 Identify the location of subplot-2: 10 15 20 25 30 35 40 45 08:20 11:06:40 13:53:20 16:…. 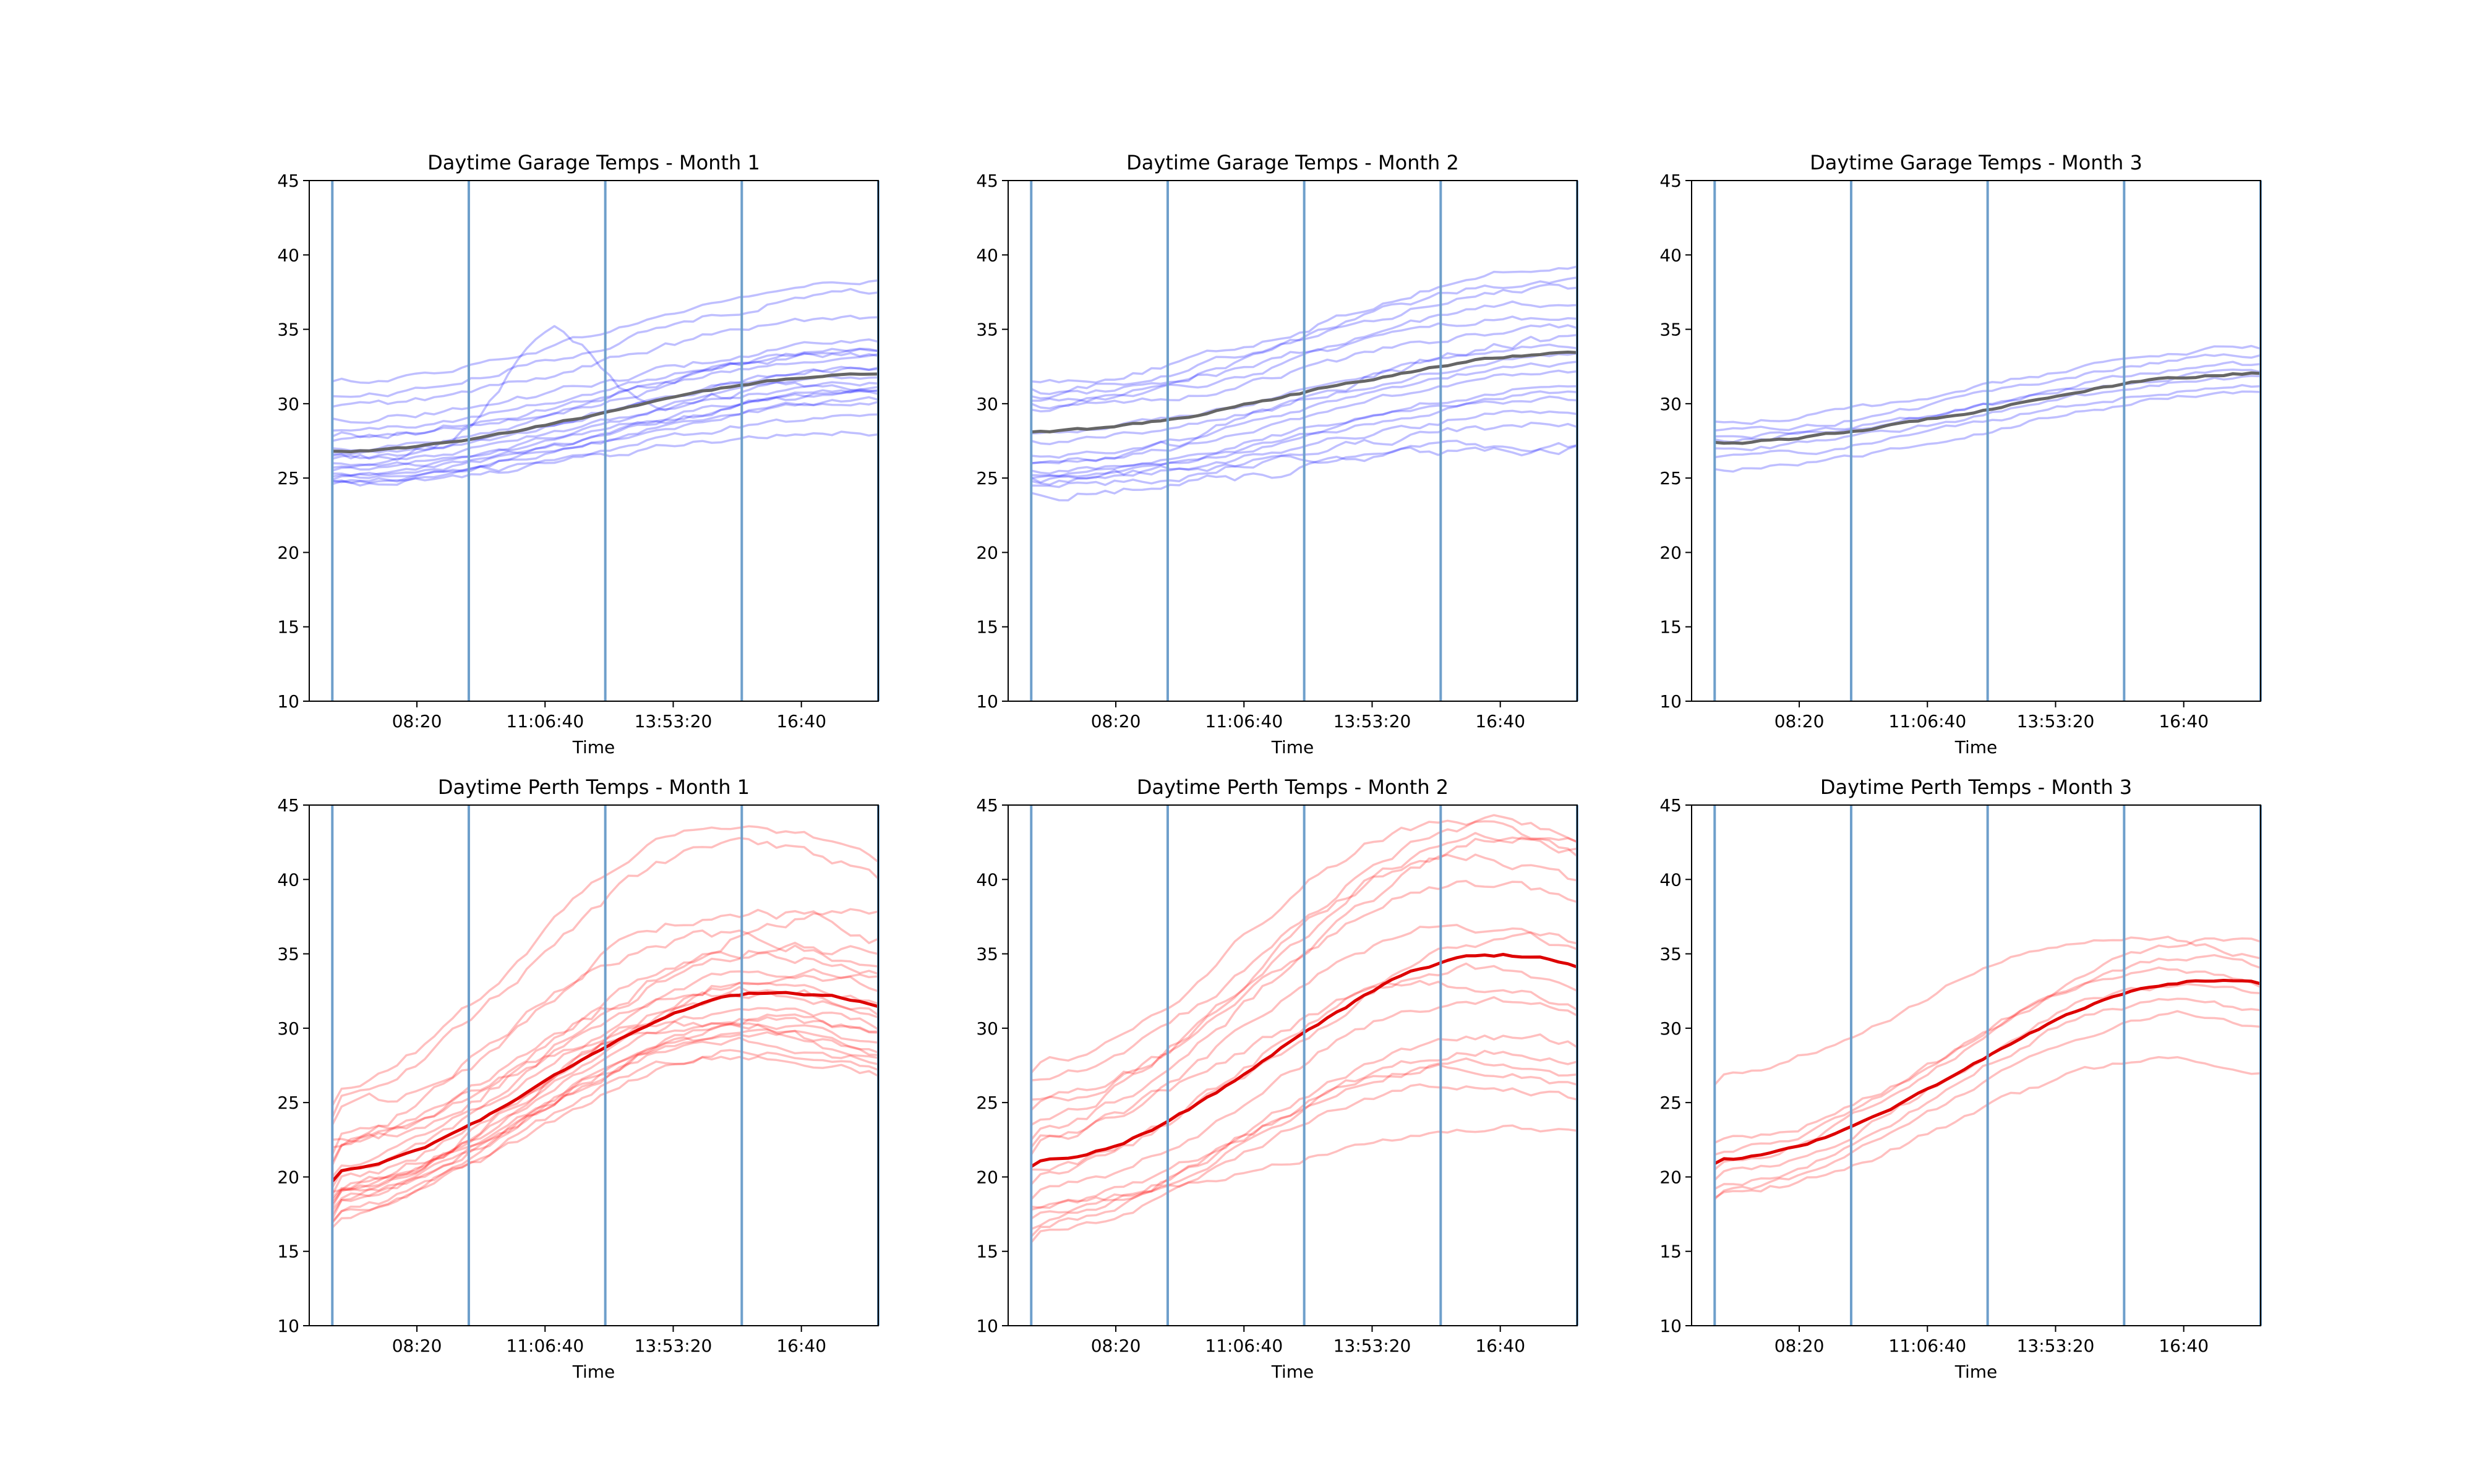
(1277, 454).